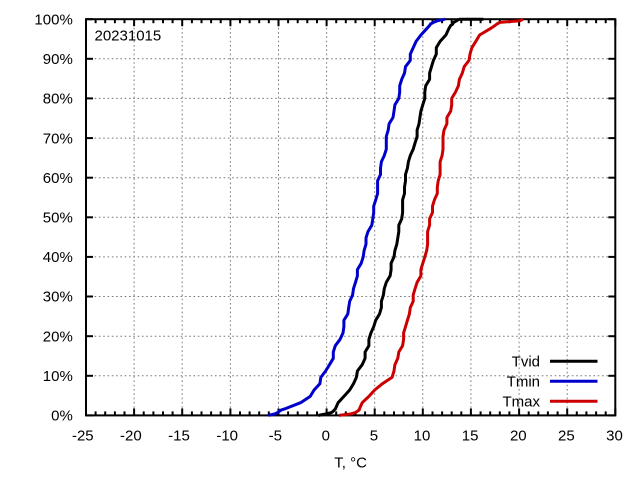  I want to click on svg-text: 30, so click(614, 436).